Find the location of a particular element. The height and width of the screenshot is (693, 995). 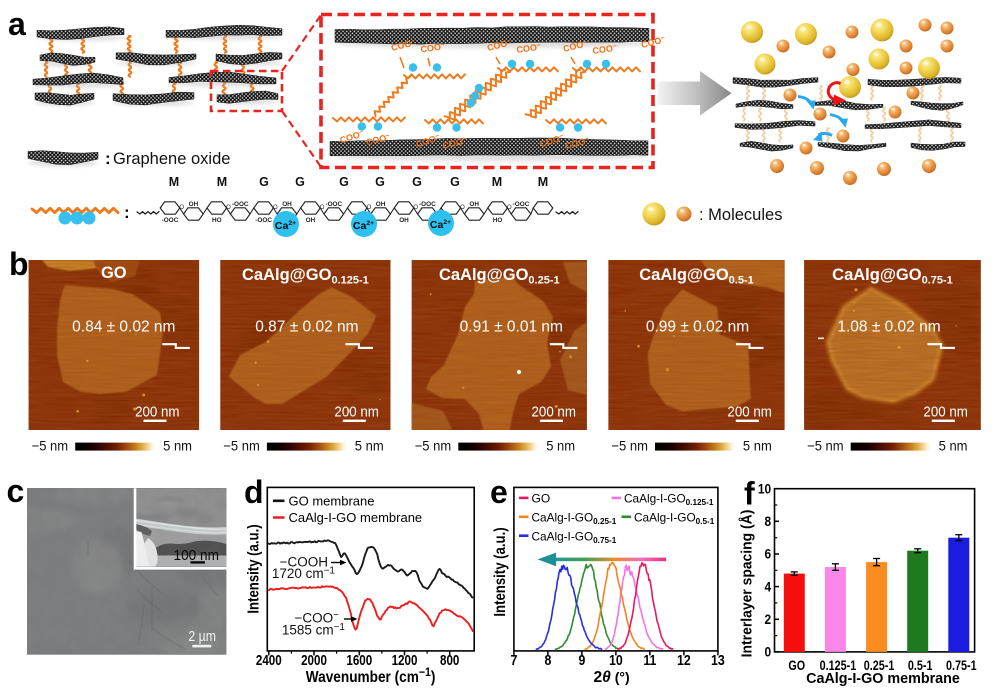

svg-text: 13 is located at coordinates (718, 660).